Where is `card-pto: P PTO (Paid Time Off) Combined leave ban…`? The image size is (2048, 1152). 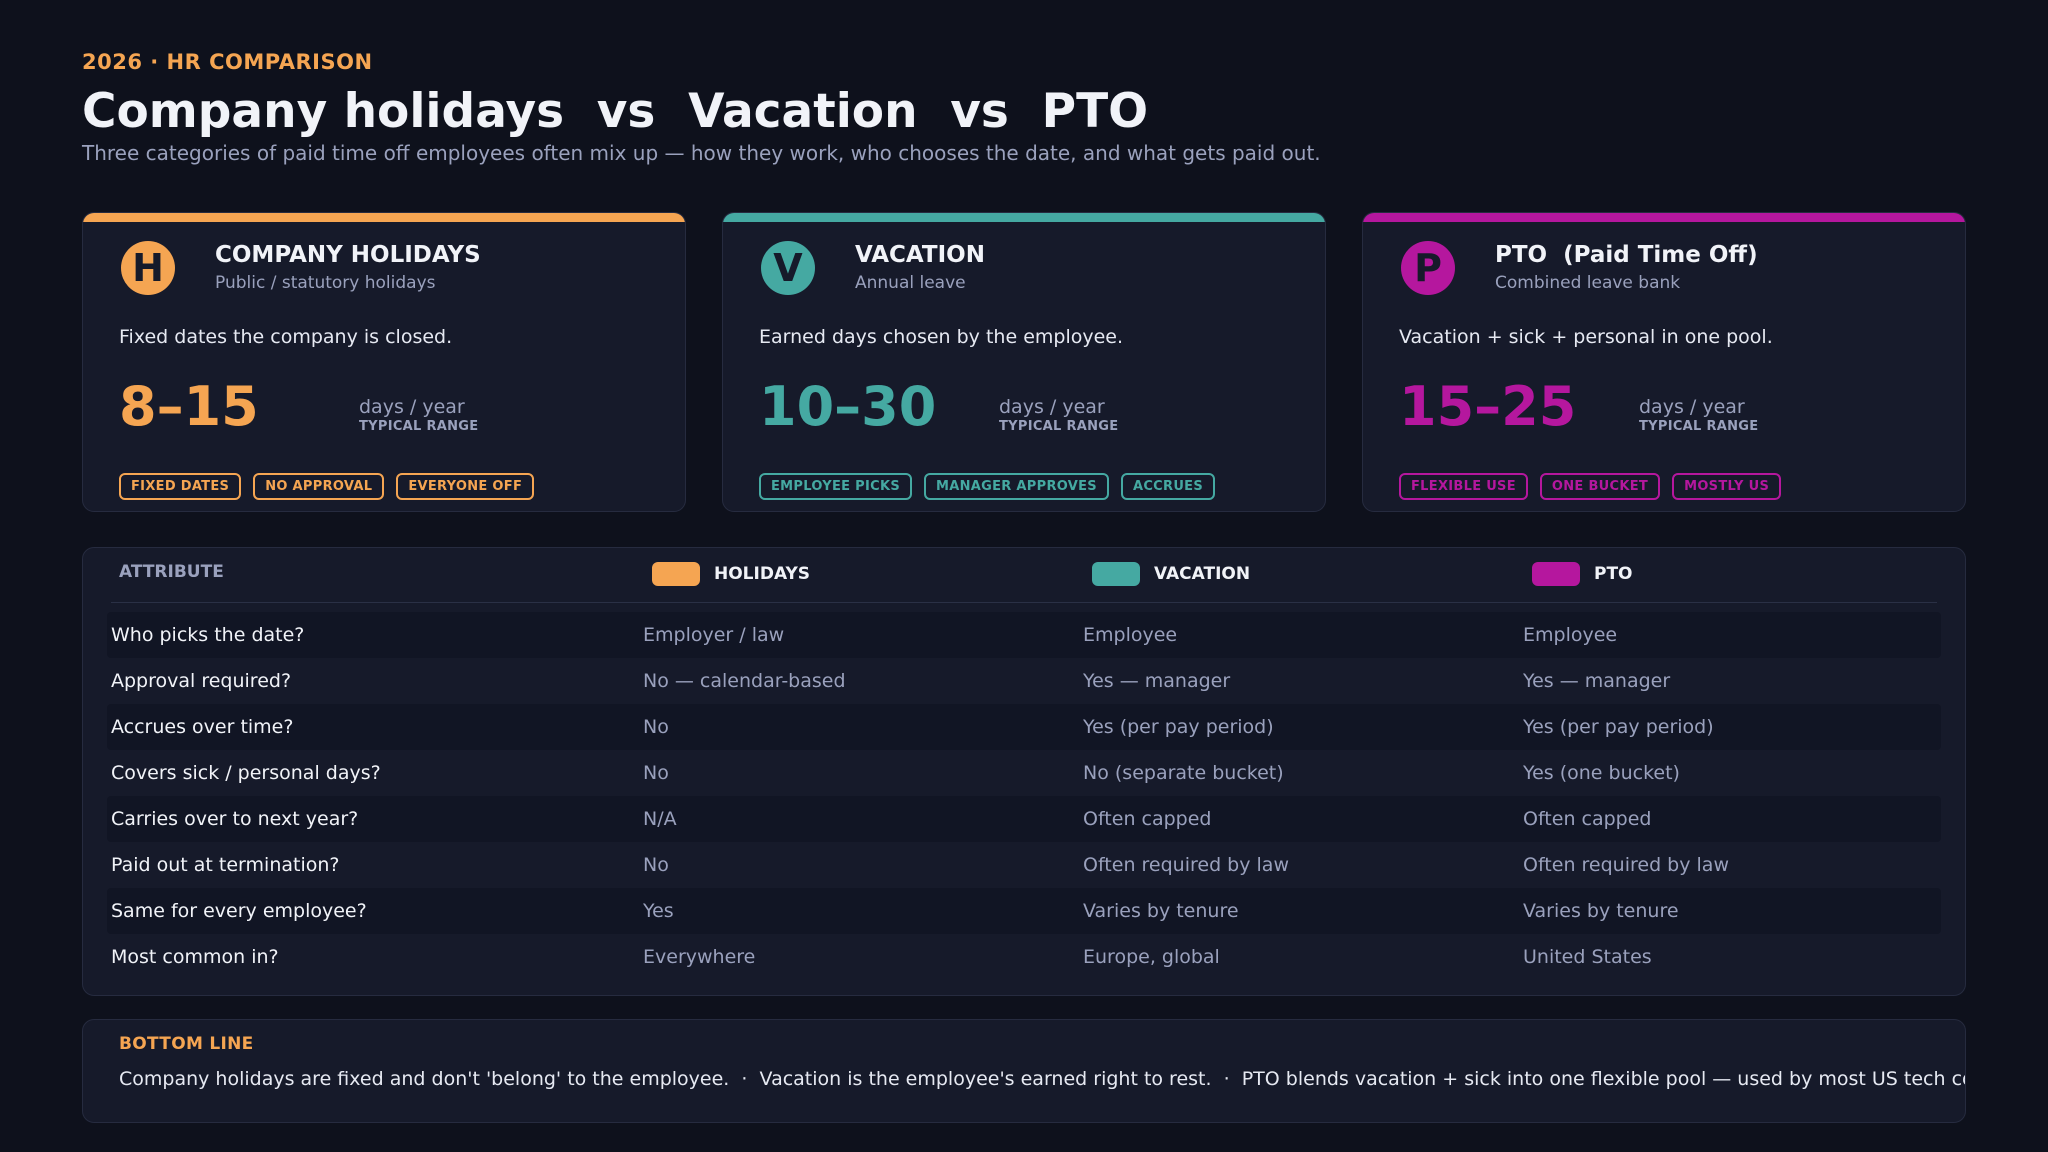
card-pto: P PTO (Paid Time Off) Combined leave ban… is located at coordinates (1664, 362).